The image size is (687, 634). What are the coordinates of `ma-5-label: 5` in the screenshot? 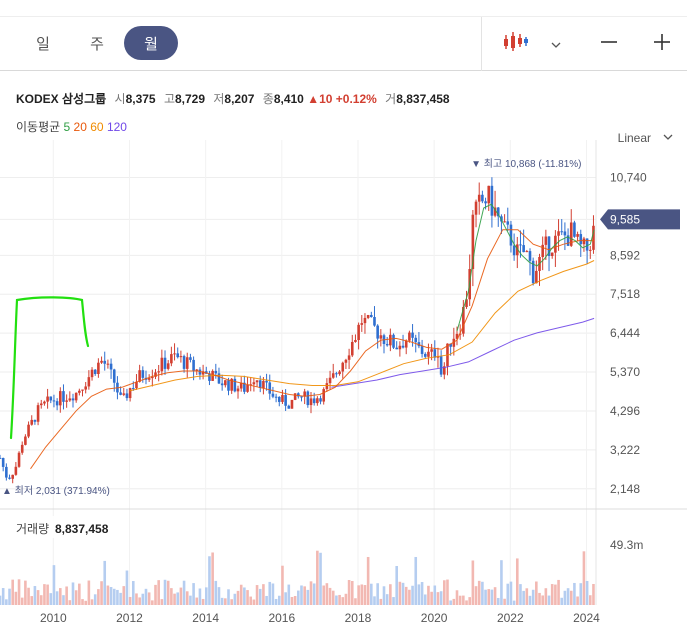 It's located at (67, 127).